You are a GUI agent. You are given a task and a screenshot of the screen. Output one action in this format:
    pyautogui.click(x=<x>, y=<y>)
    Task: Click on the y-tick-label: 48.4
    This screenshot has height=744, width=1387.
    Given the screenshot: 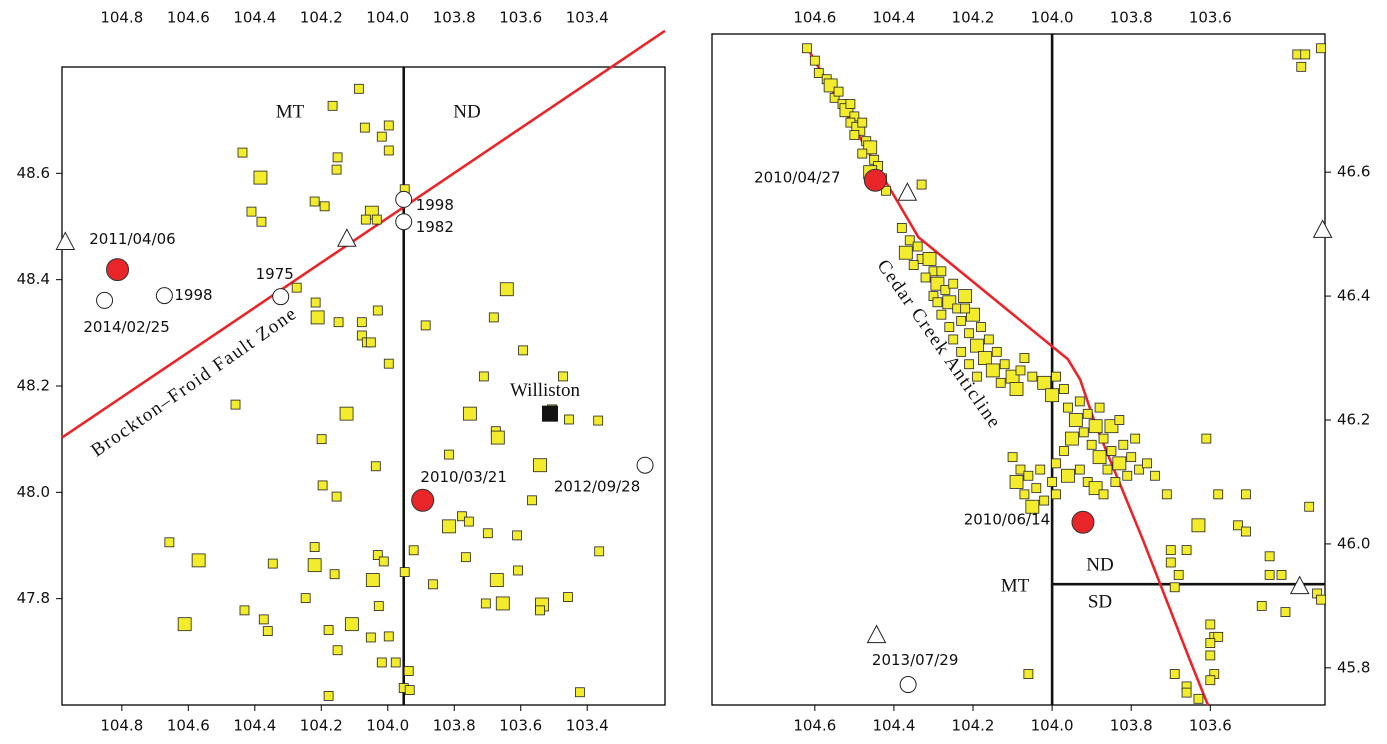 What is the action you would take?
    pyautogui.click(x=33, y=279)
    